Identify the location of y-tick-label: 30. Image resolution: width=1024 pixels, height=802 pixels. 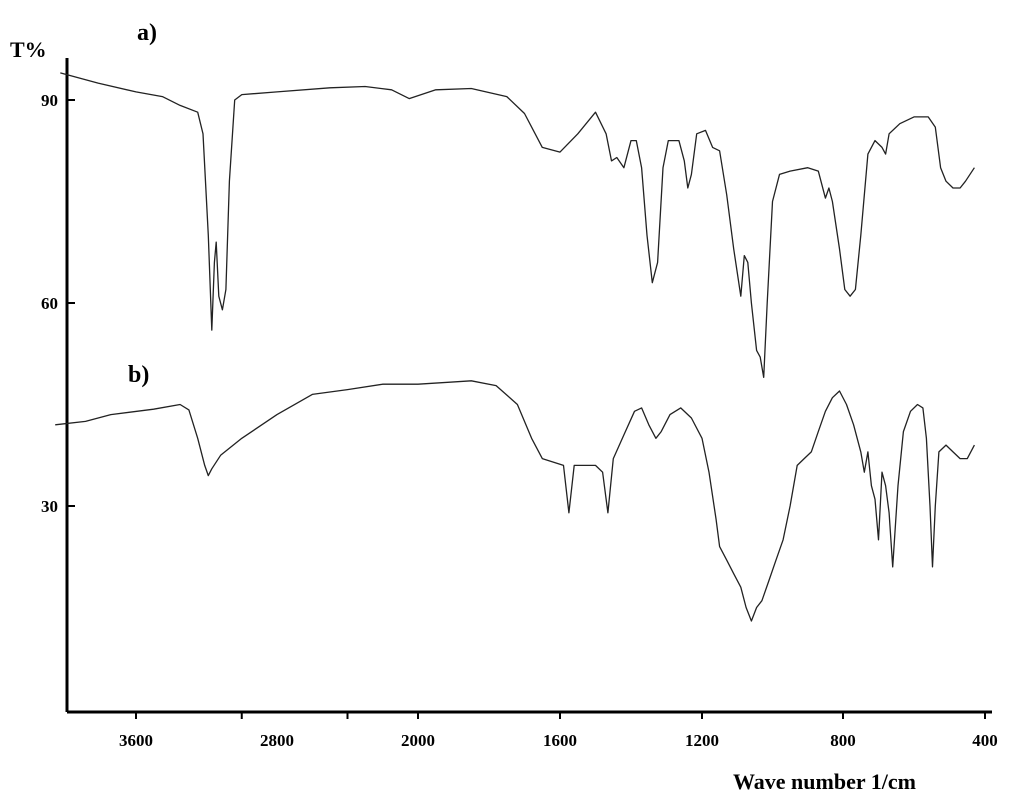
(49, 506).